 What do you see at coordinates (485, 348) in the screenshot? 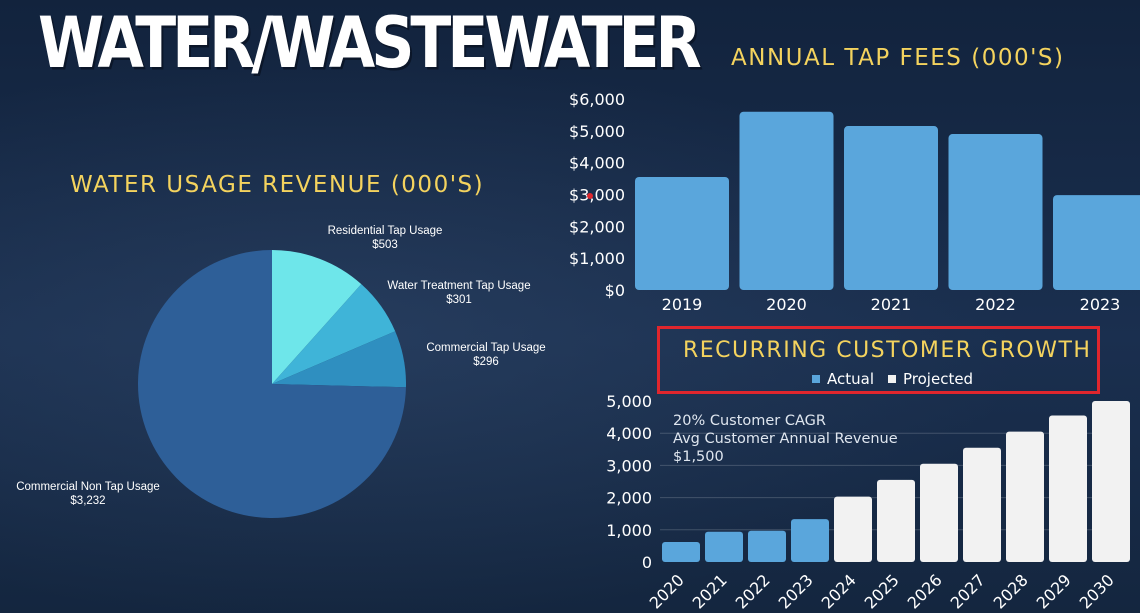
I see `pie-slice-label: Commercial Tap Usage` at bounding box center [485, 348].